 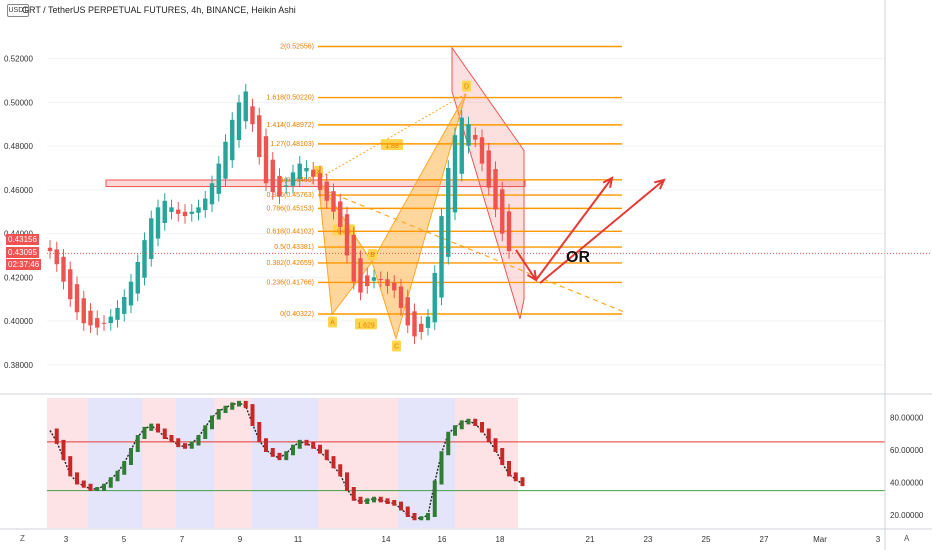 What do you see at coordinates (332, 322) in the screenshot?
I see `pattern-point-label: A` at bounding box center [332, 322].